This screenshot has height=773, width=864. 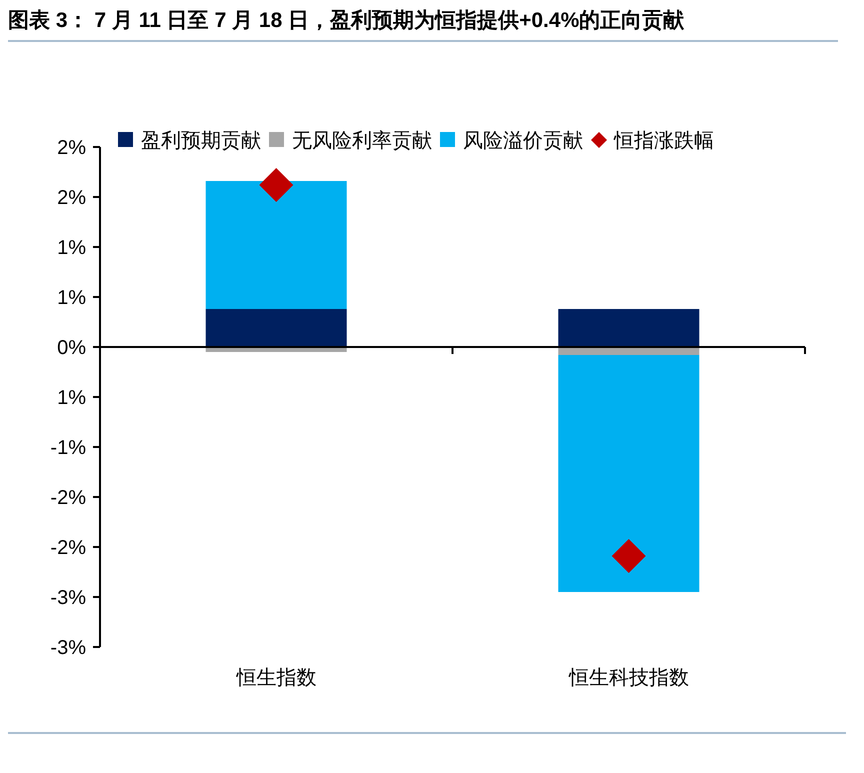 What do you see at coordinates (663, 141) in the screenshot?
I see `legend-label: 恒指涨跌幅` at bounding box center [663, 141].